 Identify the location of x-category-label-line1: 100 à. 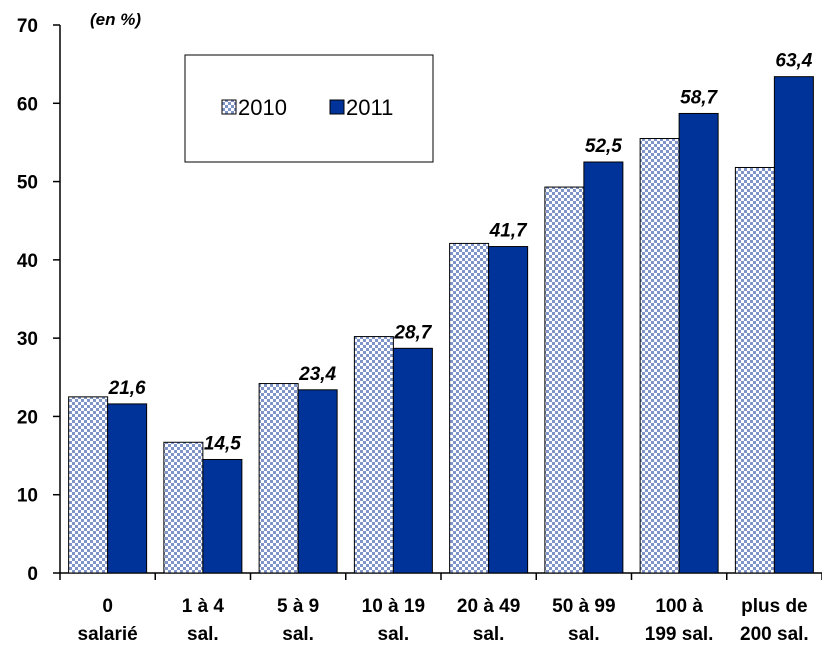
(679, 606).